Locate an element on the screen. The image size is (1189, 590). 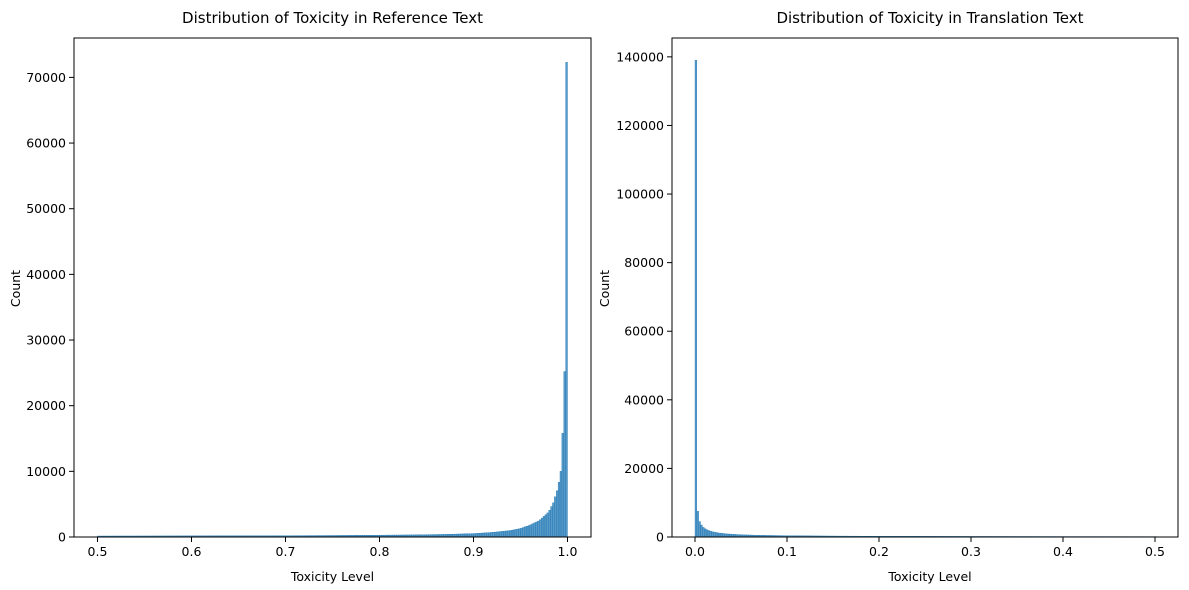
y-tick-label: 100000 is located at coordinates (640, 194).